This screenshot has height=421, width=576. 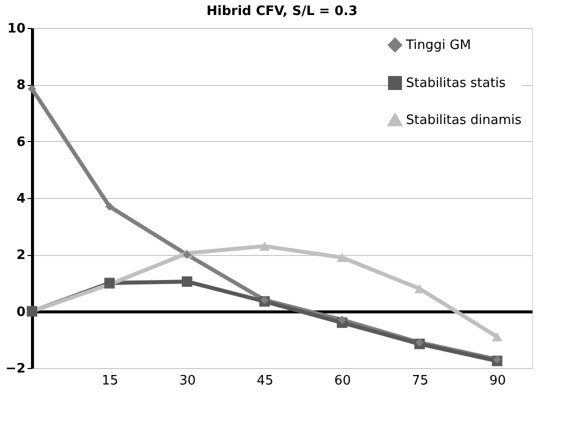 What do you see at coordinates (21, 256) in the screenshot?
I see `y-tick-label: 2` at bounding box center [21, 256].